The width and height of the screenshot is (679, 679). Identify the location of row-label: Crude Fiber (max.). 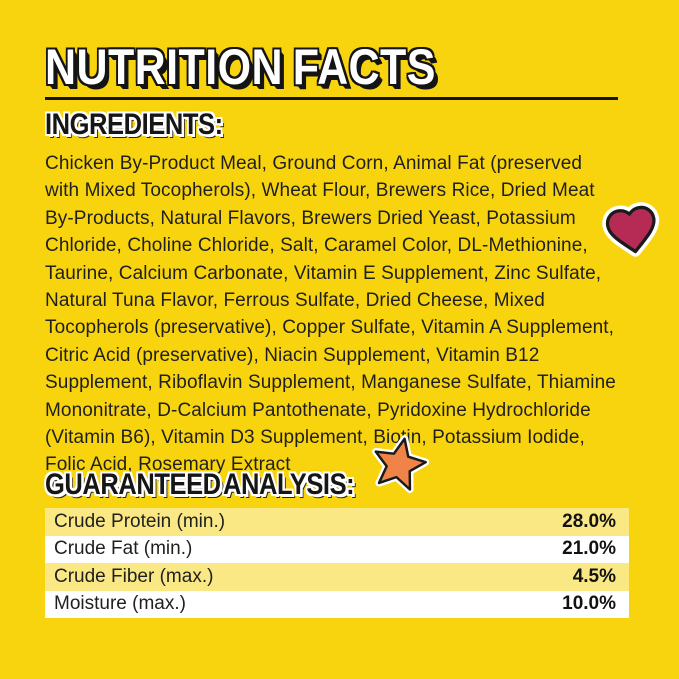
(134, 576).